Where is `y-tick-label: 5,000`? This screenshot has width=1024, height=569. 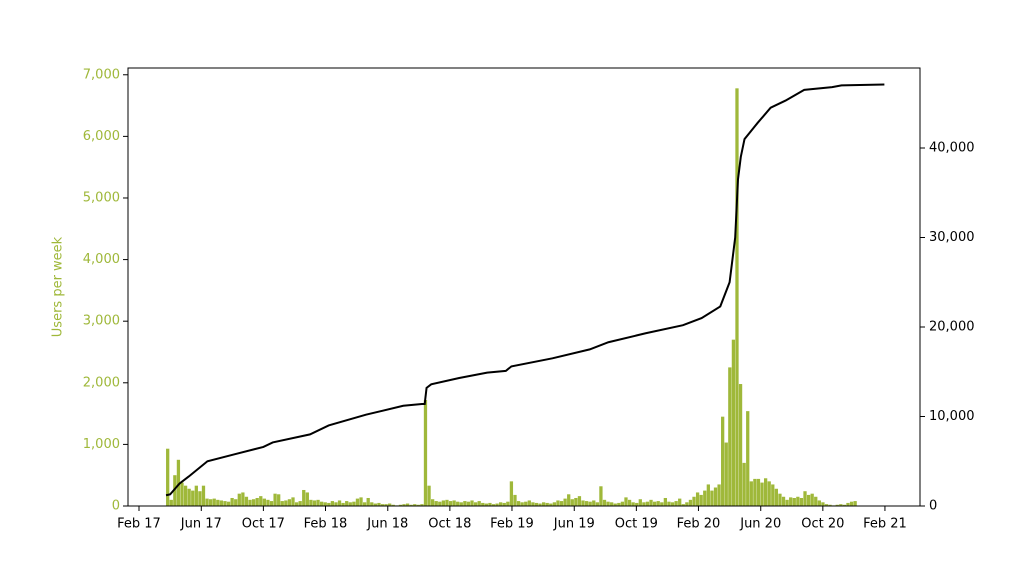
y-tick-label: 5,000 is located at coordinates (101, 197).